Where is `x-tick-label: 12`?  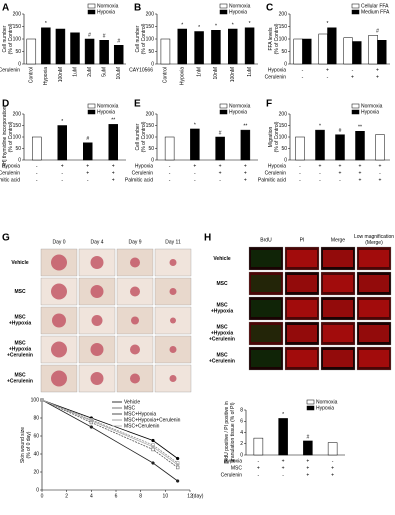 x-tick-label: 12 is located at coordinates (190, 496).